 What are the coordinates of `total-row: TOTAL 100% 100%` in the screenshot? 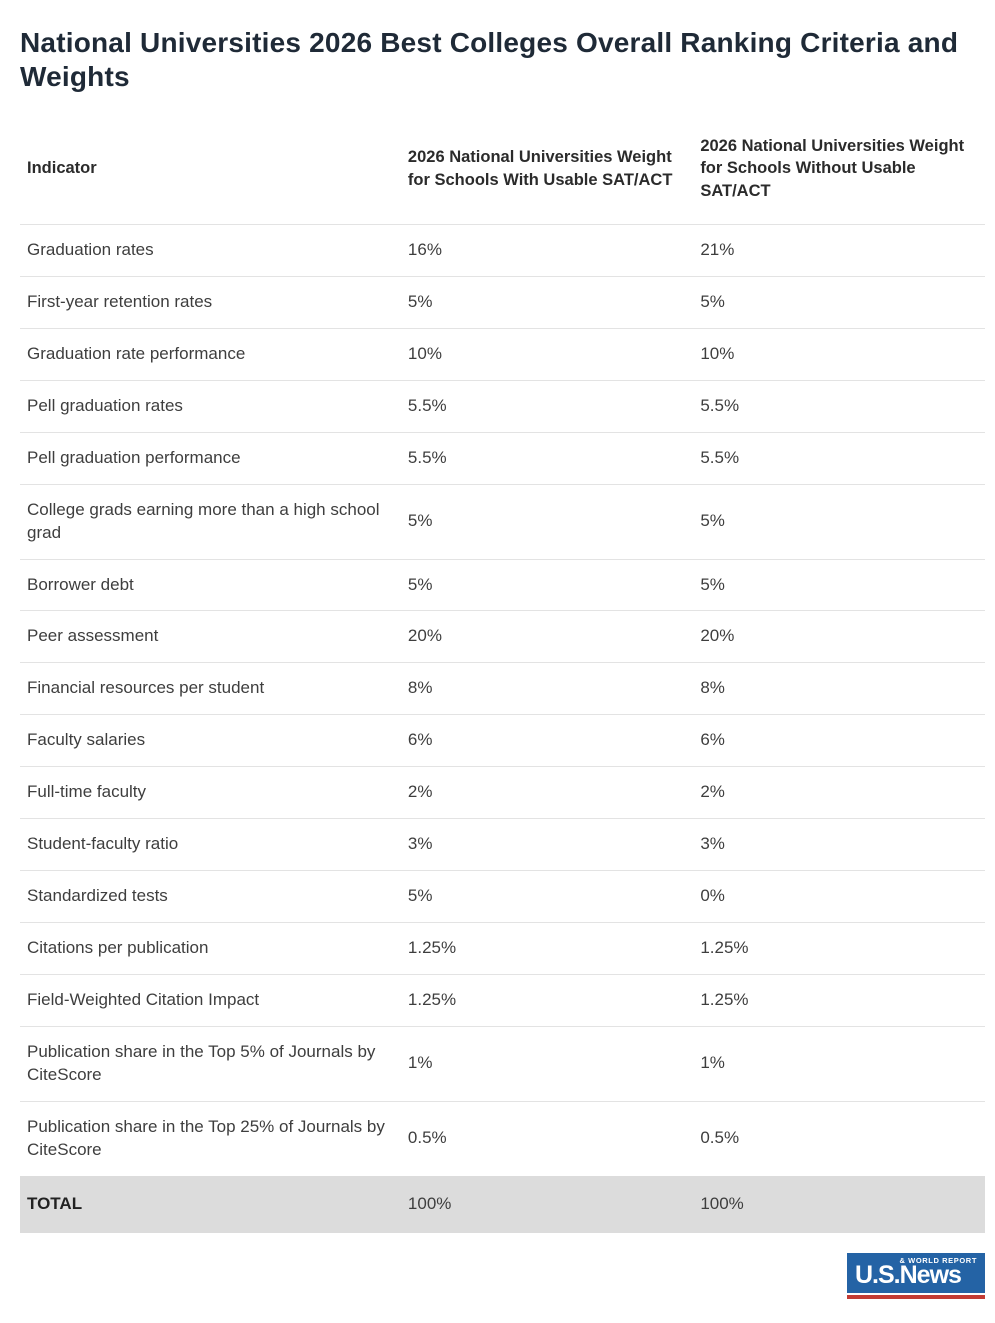 It's located at (502, 1204).